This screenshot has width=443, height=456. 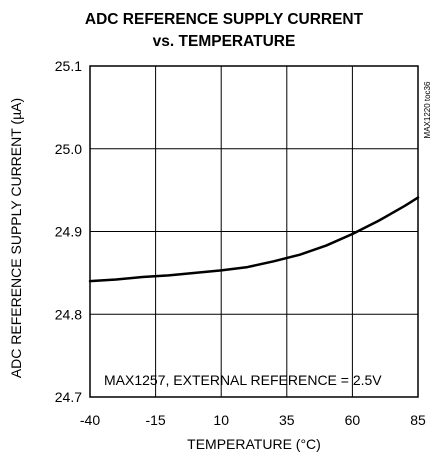 I want to click on x-tick-label: 10, so click(x=221, y=420).